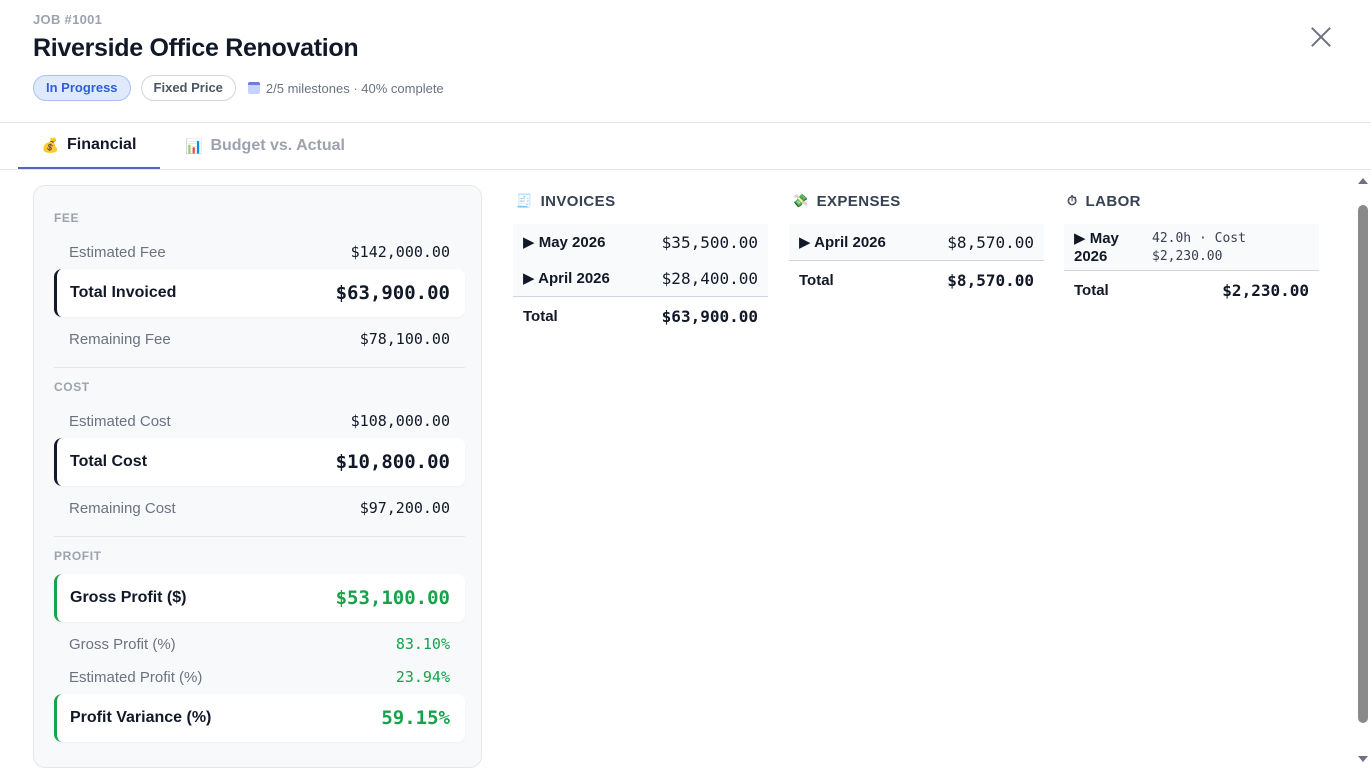  What do you see at coordinates (259, 598) in the screenshot?
I see `gross-profit-amount-row: Gross Profit ($) $53,100.00` at bounding box center [259, 598].